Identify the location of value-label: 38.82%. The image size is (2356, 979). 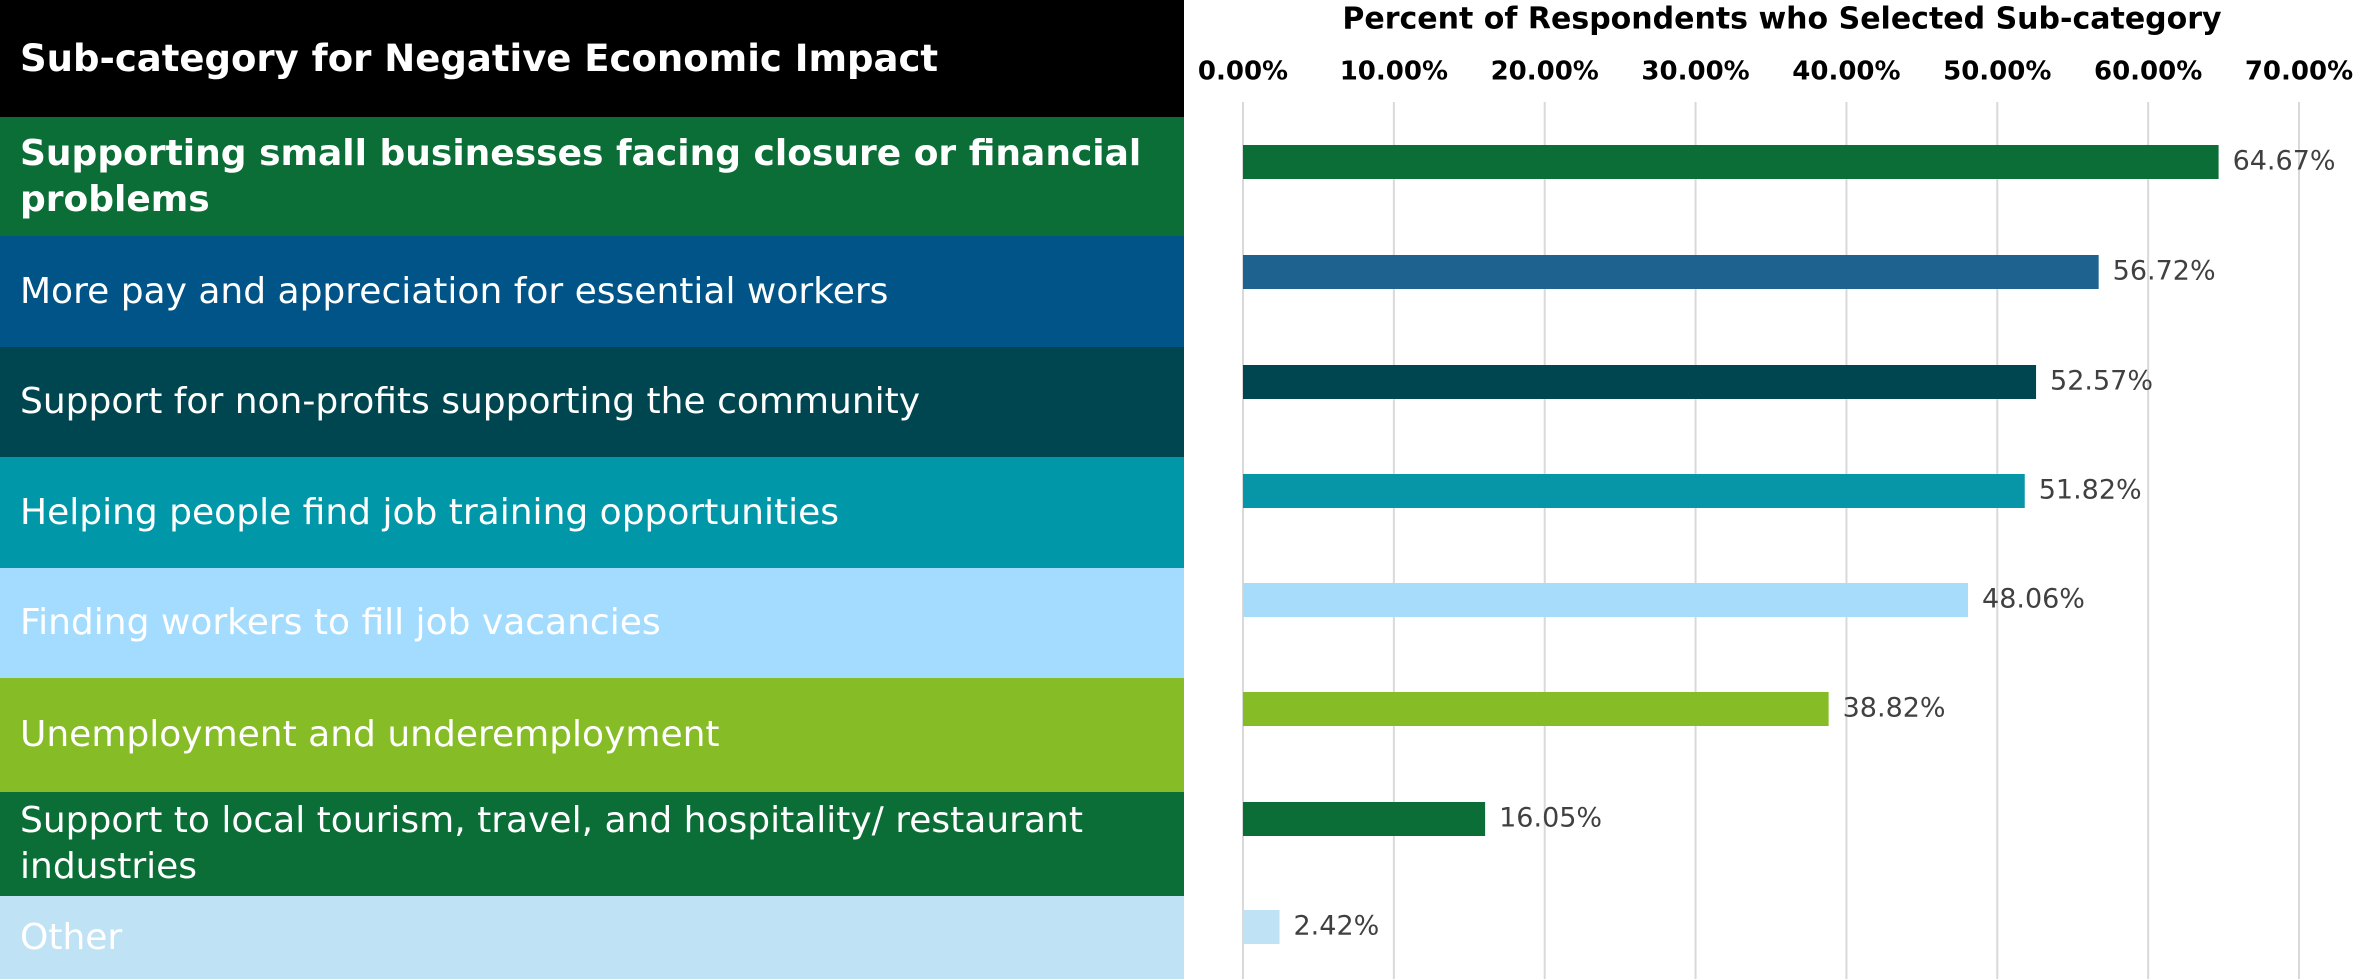
(1894, 708).